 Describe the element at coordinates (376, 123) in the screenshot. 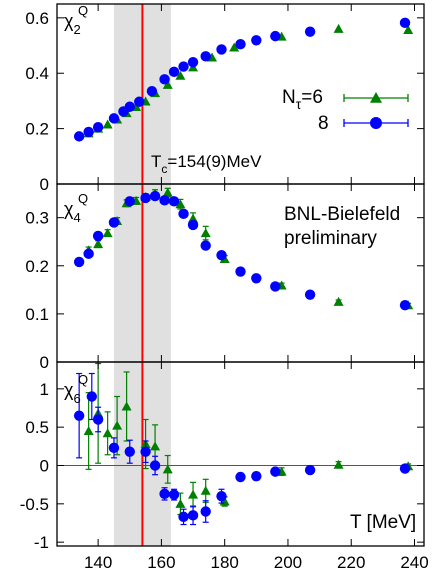

I see `legend-marker-circle` at that location.